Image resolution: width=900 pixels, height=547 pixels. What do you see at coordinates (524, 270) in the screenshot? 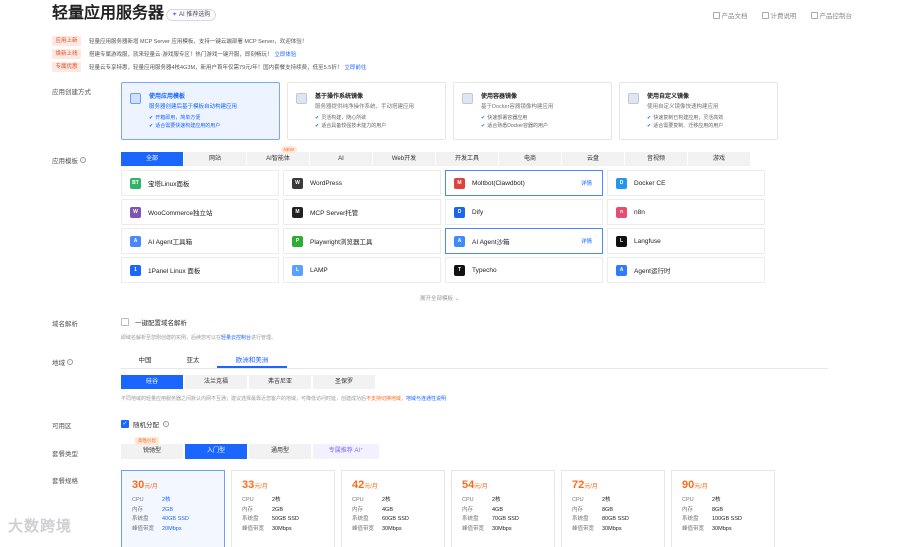
I see `app-template-card: T Typecho` at bounding box center [524, 270].